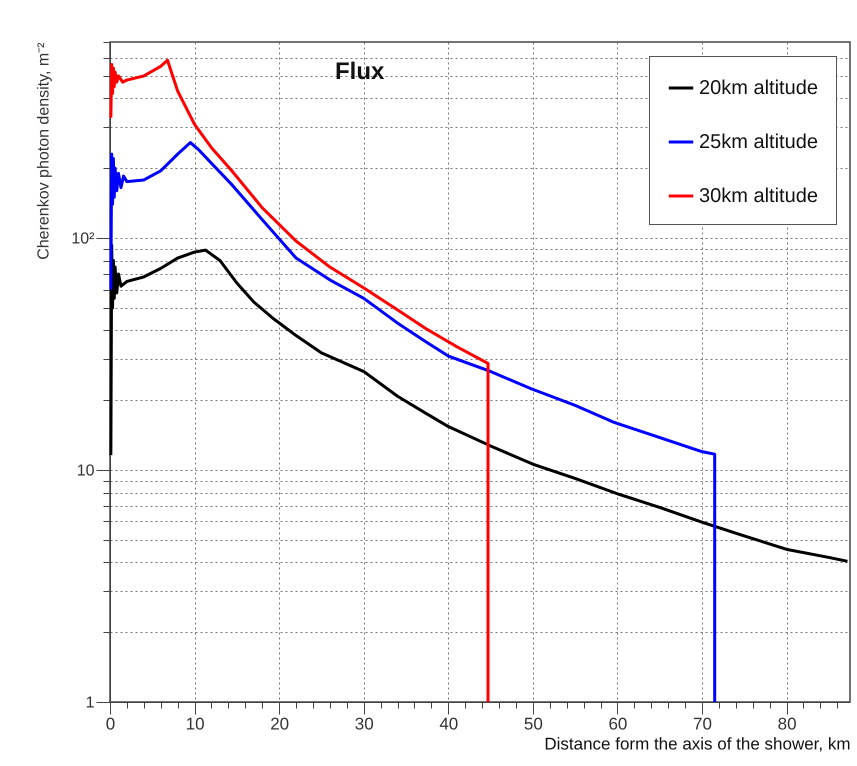 Image resolution: width=857 pixels, height=766 pixels. Describe the element at coordinates (364, 724) in the screenshot. I see `x-tick-label: 30` at that location.